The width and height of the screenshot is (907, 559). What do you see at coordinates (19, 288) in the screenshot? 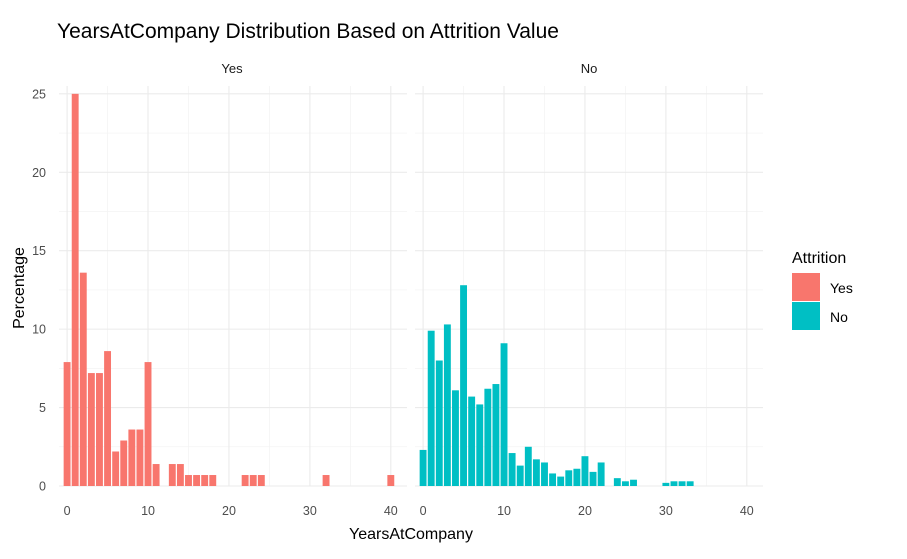
I see `y-axis-title: Percentage` at bounding box center [19, 288].